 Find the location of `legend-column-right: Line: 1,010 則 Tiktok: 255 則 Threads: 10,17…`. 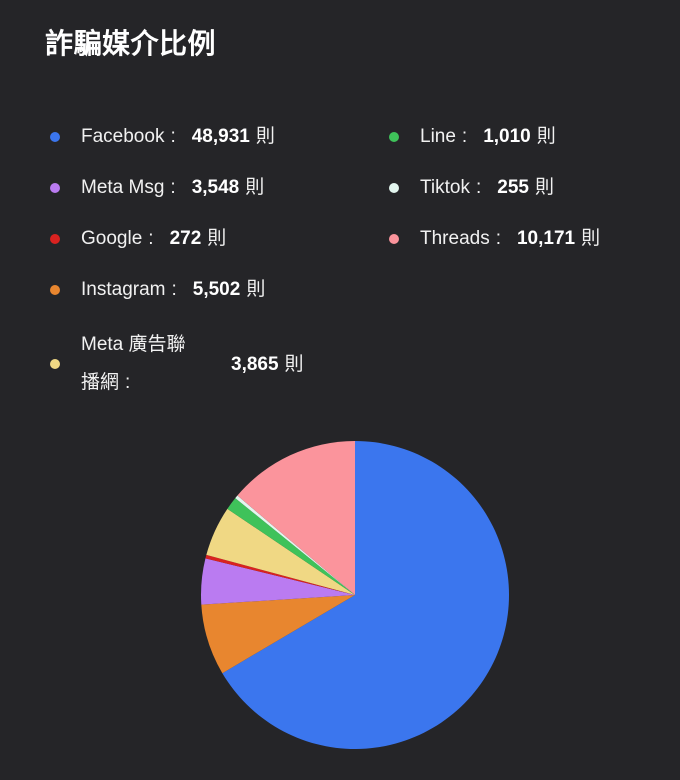

legend-column-right: Line: 1,010 則 Tiktok: 255 則 Threads: 10,17… is located at coordinates (527, 198).